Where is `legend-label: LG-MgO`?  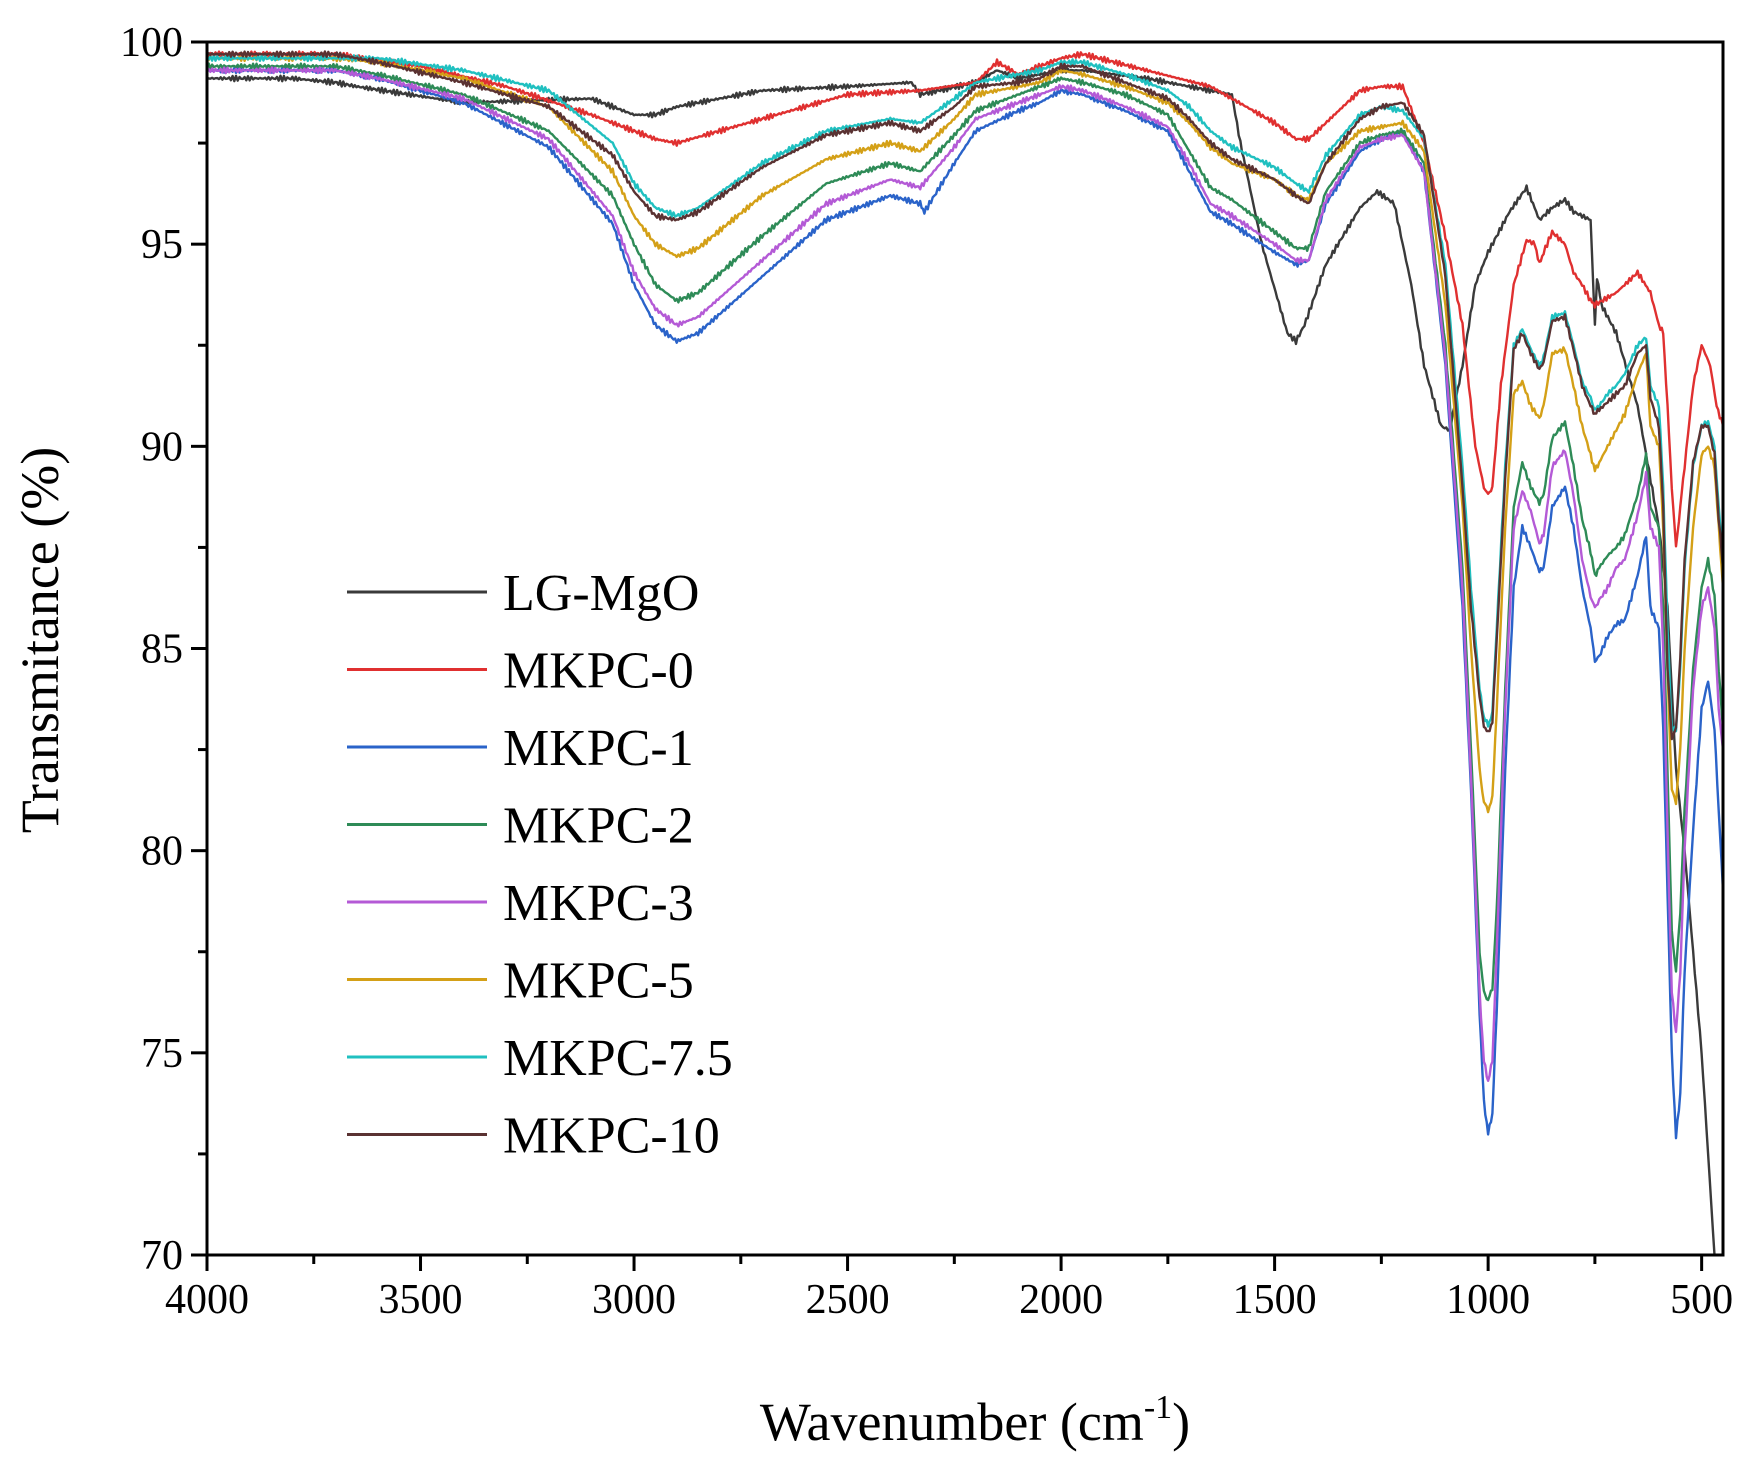
legend-label: LG-MgO is located at coordinates (601, 593).